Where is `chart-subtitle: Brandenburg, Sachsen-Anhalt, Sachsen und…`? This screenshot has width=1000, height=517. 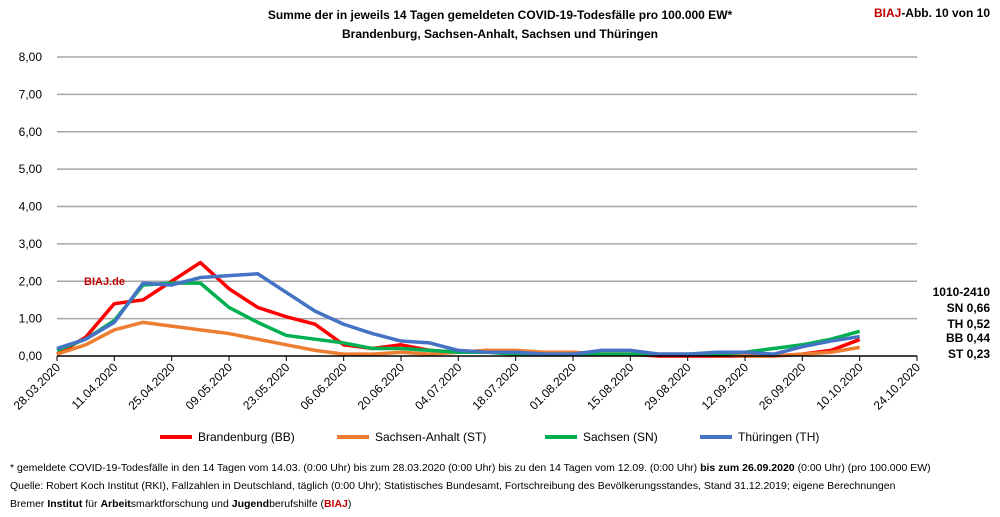
chart-subtitle: Brandenburg, Sachsen-Anhalt, Sachsen und… is located at coordinates (500, 34).